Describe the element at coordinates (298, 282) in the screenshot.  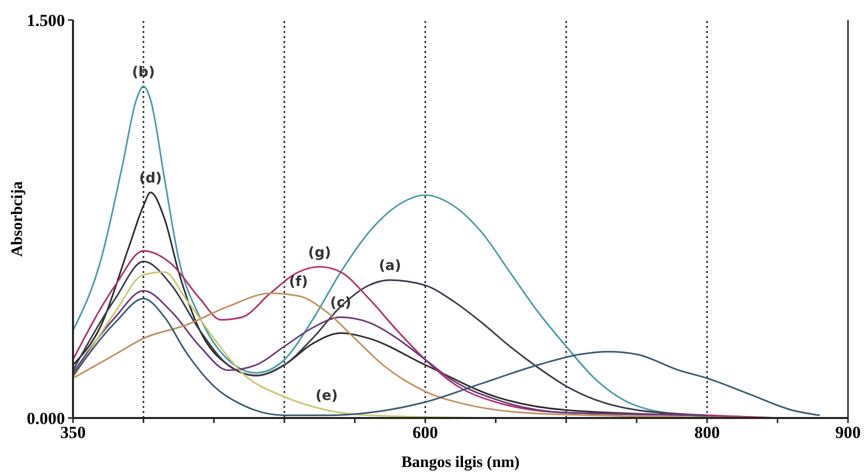
I see `annotation: (f)` at that location.